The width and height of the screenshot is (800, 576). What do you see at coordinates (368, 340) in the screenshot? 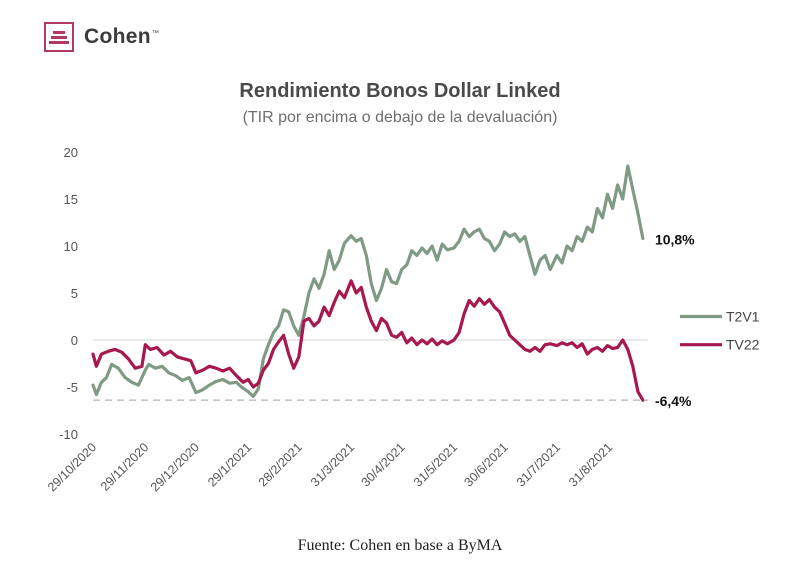
I see `series-line-tv22` at bounding box center [368, 340].